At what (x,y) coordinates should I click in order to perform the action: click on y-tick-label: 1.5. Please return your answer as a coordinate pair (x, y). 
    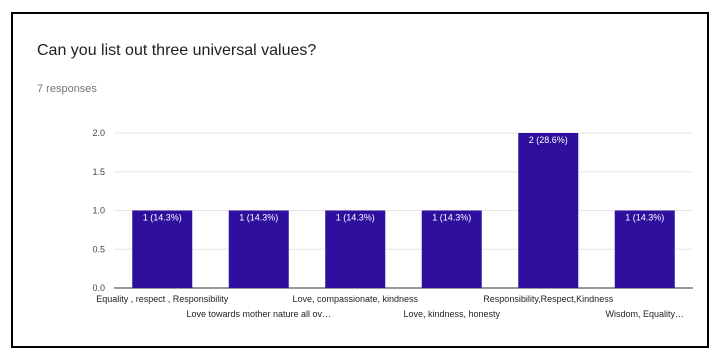
    Looking at the image, I should click on (98, 172).